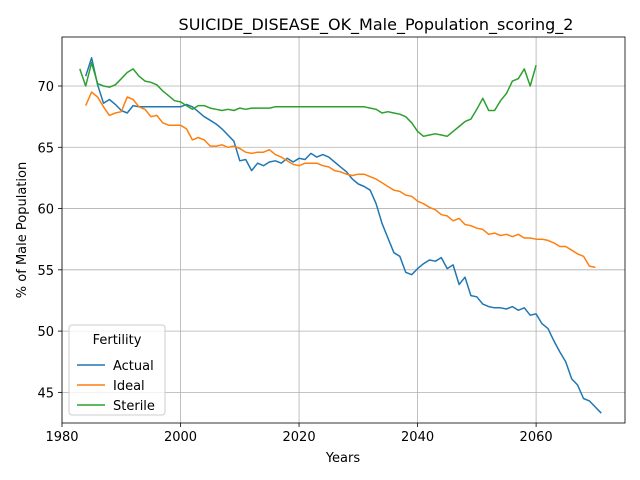  I want to click on y-tick-label: 45, so click(45, 393).